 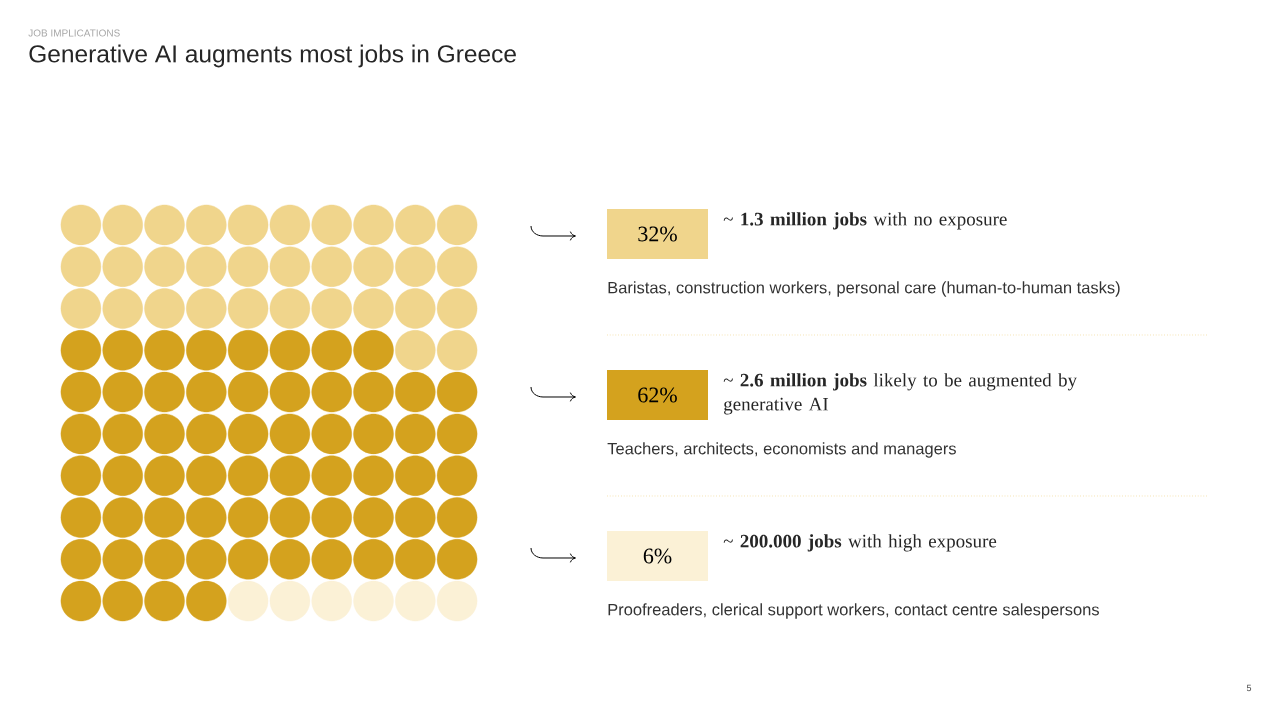 I want to click on category-label: ~ 200.000 jobs with high exposure, so click(x=860, y=543).